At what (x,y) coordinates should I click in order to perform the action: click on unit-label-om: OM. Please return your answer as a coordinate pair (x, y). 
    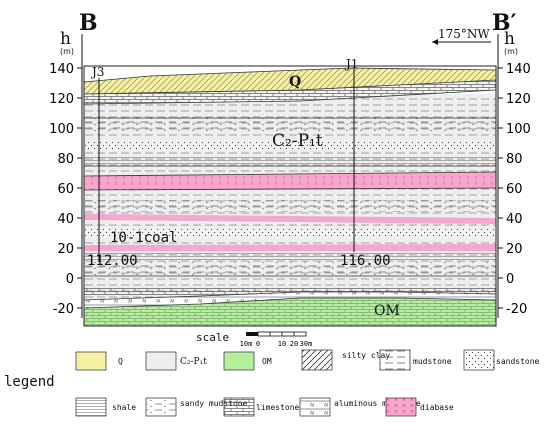
    Looking at the image, I should click on (387, 311).